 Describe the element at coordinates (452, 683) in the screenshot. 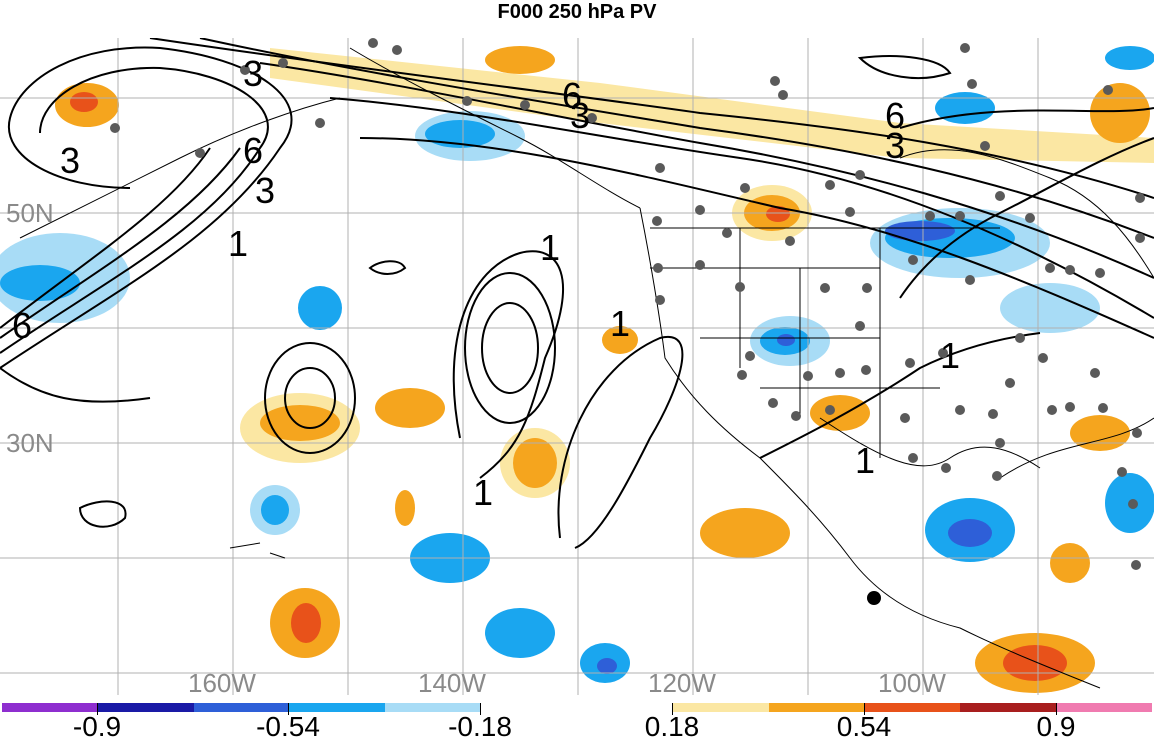

I see `lon-label-140w: 140W` at that location.